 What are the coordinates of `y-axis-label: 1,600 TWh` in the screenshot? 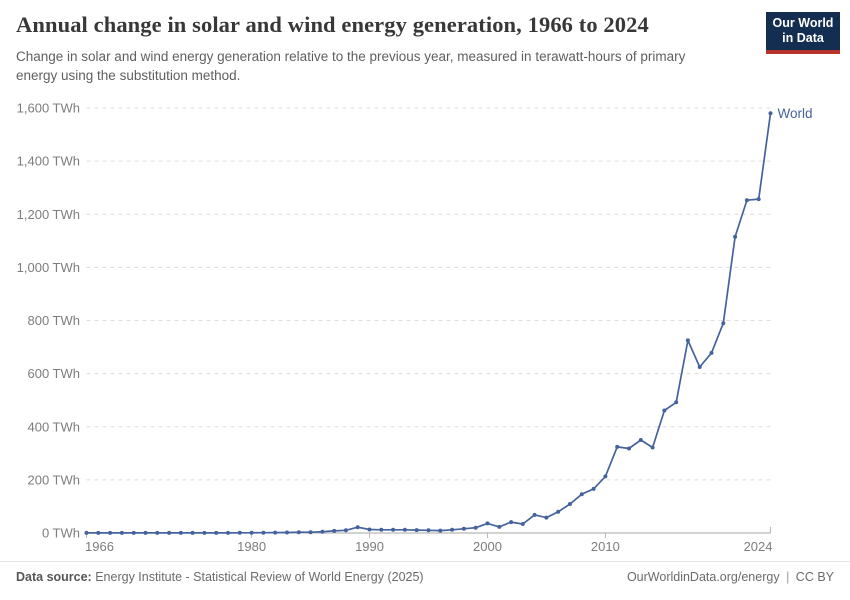 It's located at (48, 108).